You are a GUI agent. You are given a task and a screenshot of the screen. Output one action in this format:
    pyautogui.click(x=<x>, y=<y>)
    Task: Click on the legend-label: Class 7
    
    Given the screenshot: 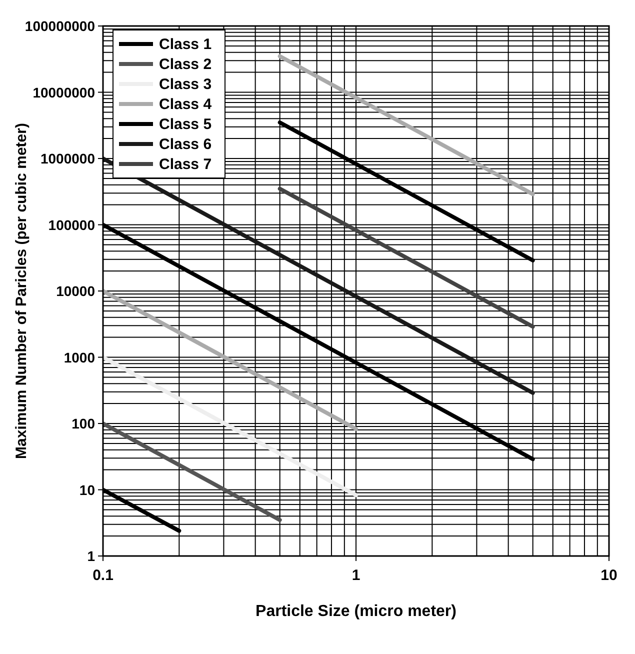 What is the action you would take?
    pyautogui.click(x=185, y=164)
    